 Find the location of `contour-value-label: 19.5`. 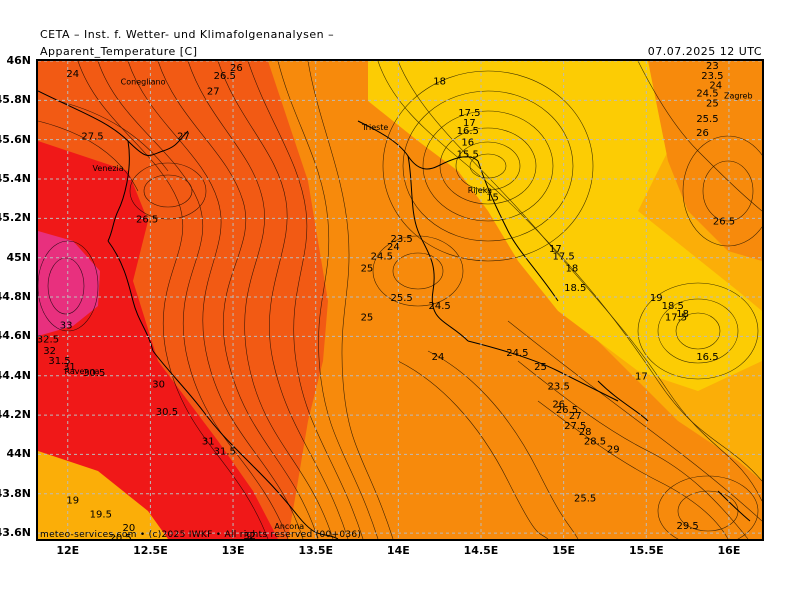

contour-value-label: 19.5 is located at coordinates (101, 514).